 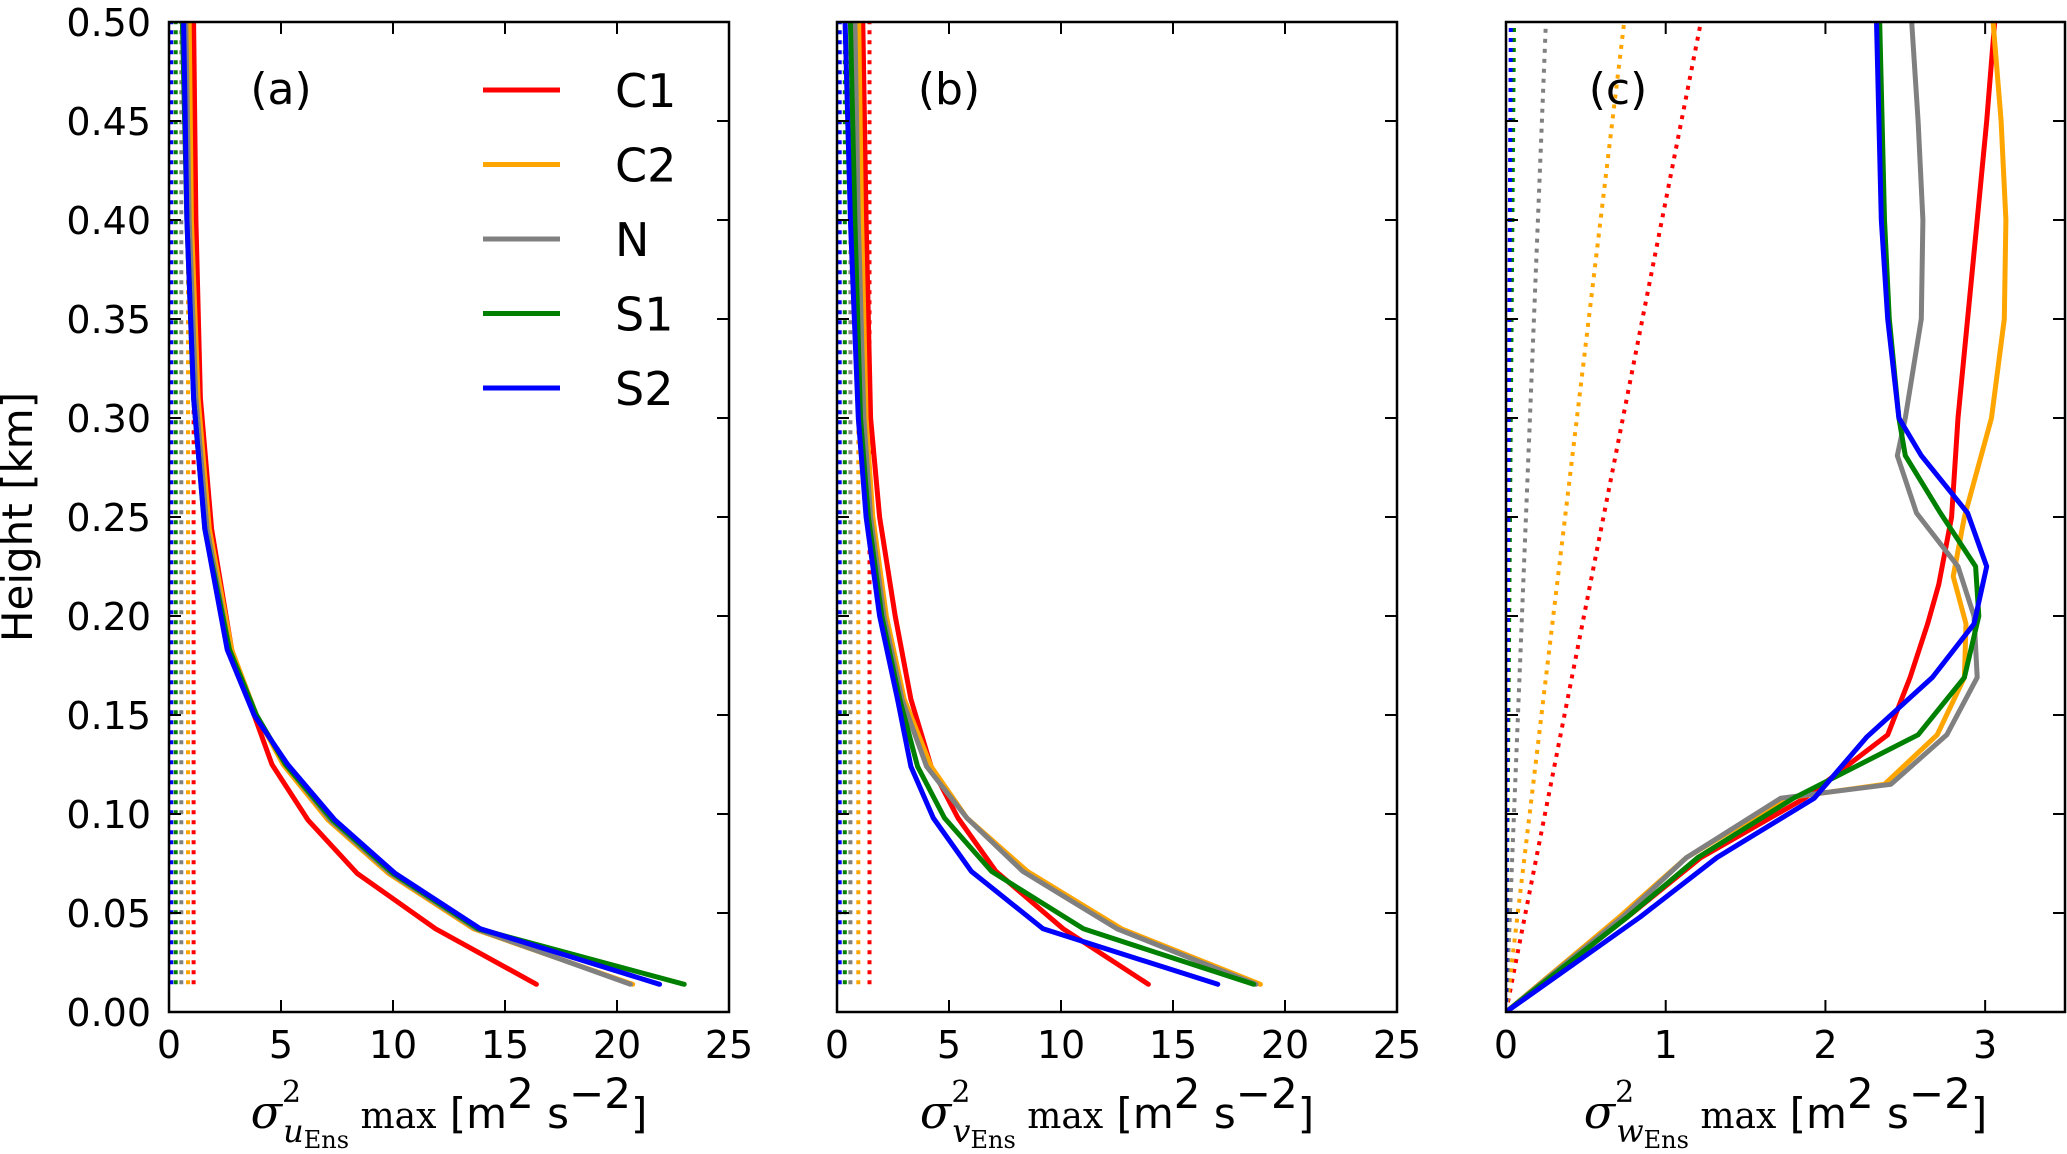 I want to click on legend-label: N, so click(x=632, y=240).